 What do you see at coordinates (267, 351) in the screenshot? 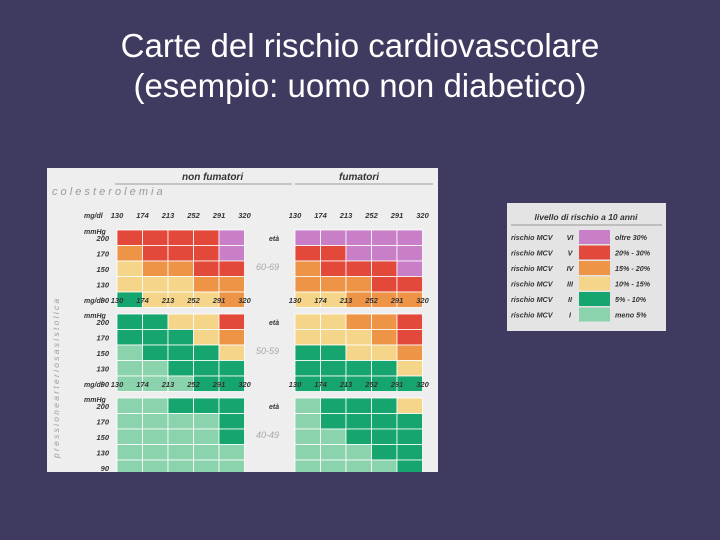
I see `age-group-label: 50-59` at bounding box center [267, 351].